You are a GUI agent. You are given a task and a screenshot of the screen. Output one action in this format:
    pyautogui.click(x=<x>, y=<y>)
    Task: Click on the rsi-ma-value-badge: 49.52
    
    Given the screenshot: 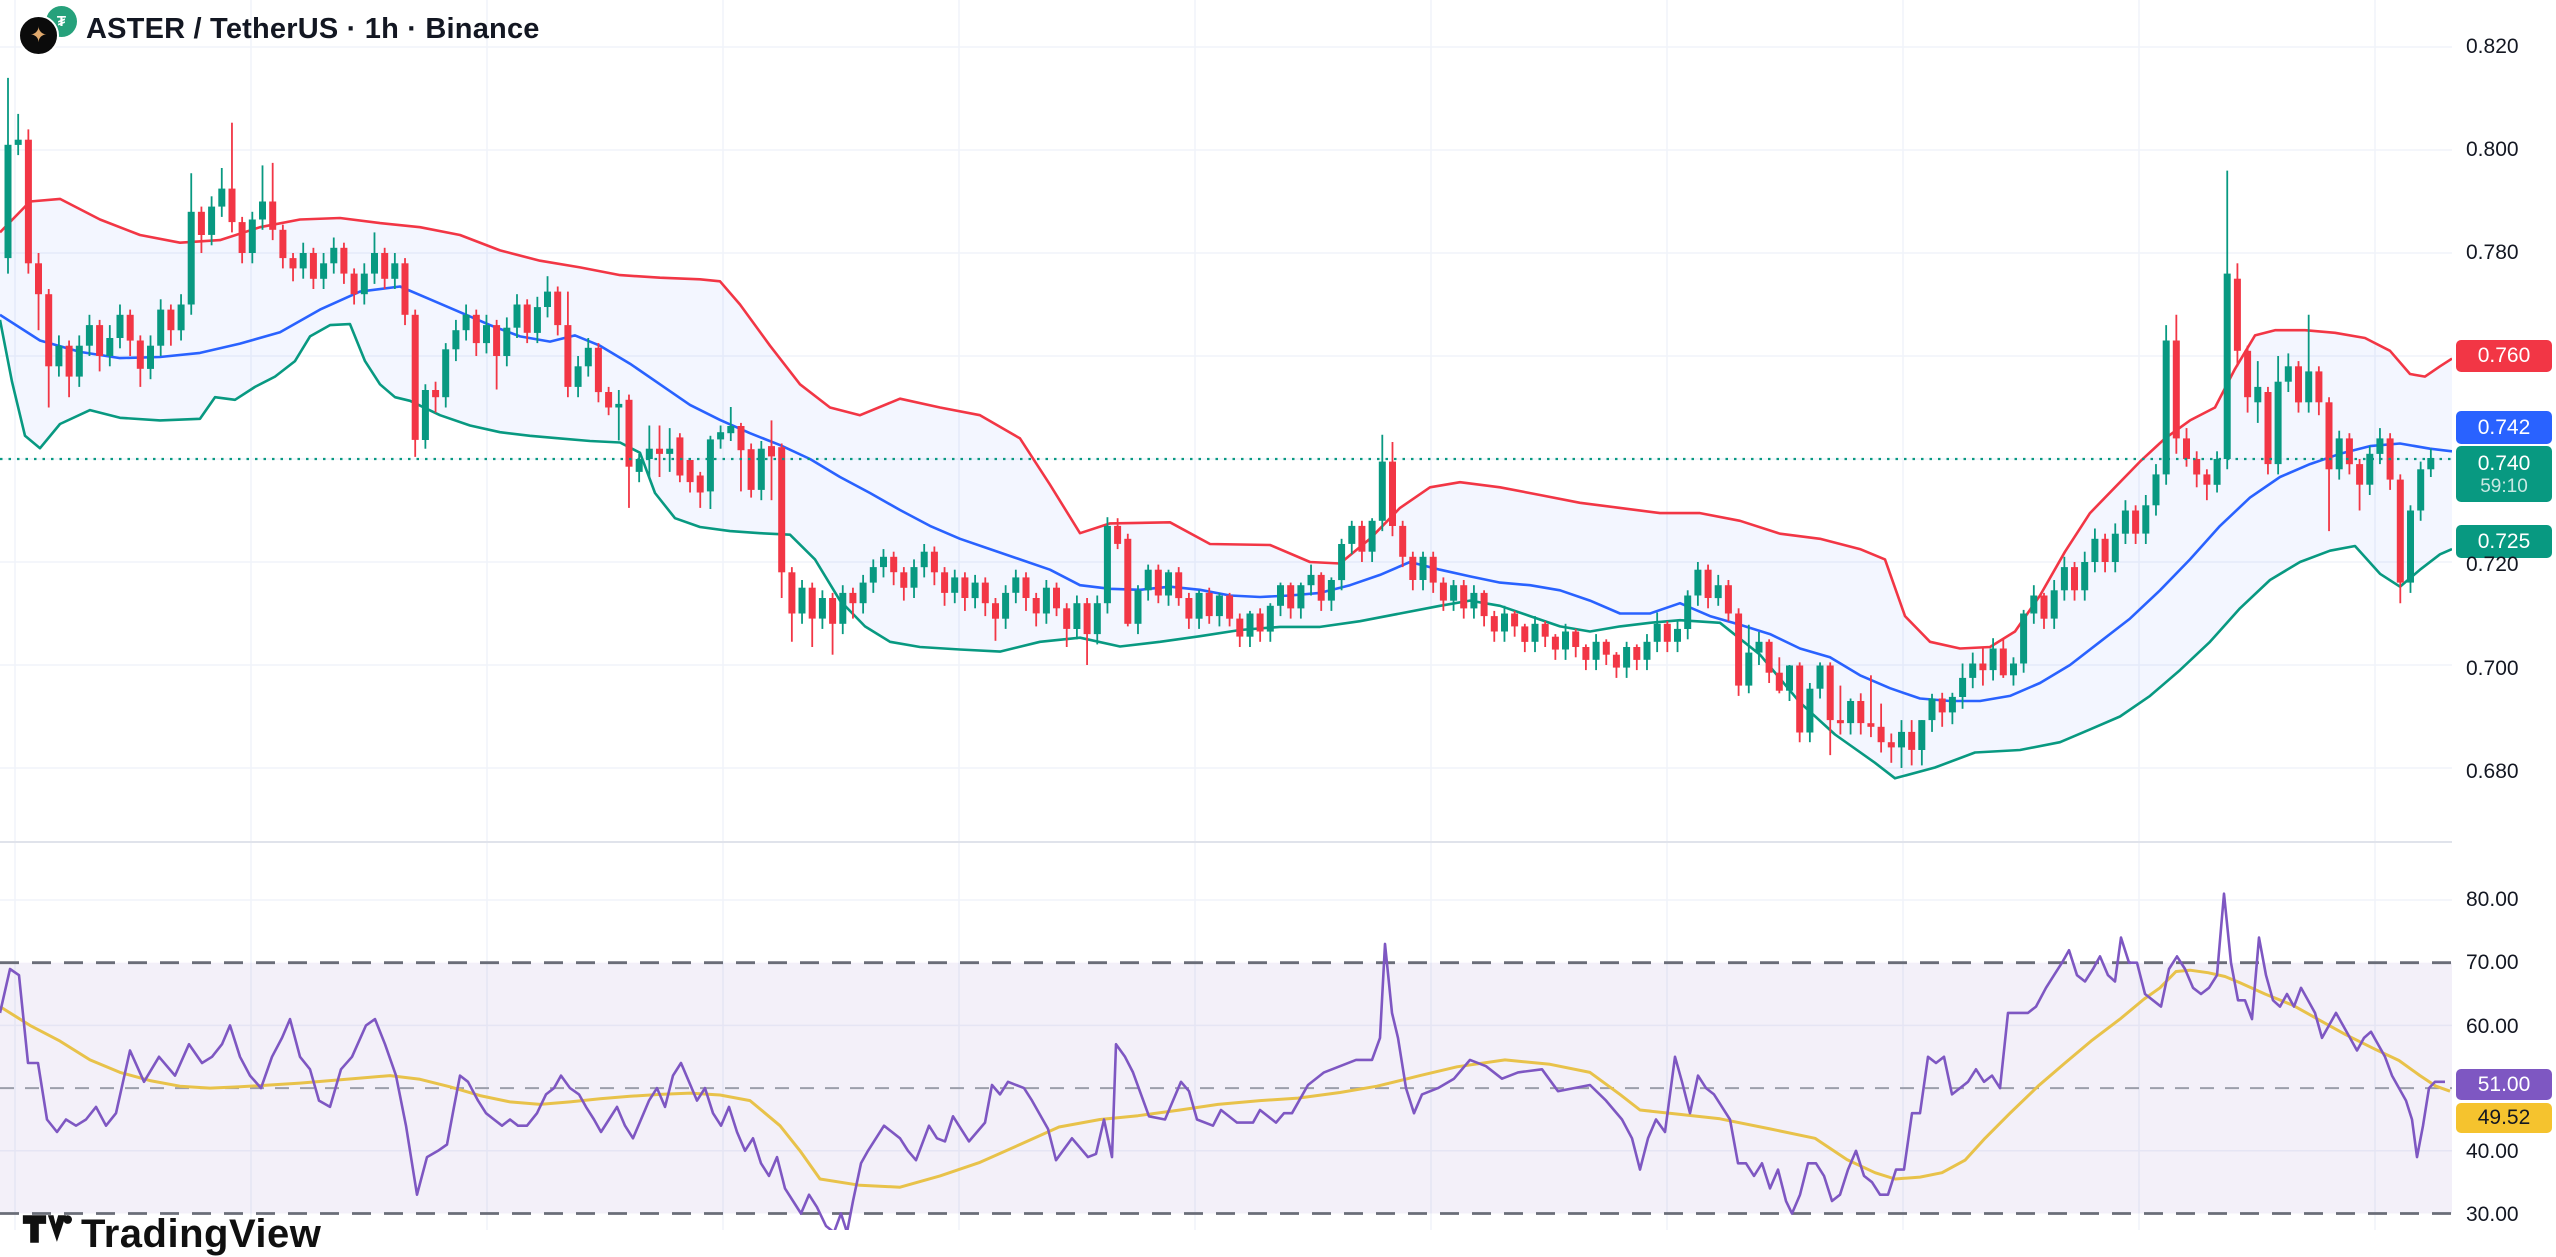 What is the action you would take?
    pyautogui.click(x=2504, y=1118)
    